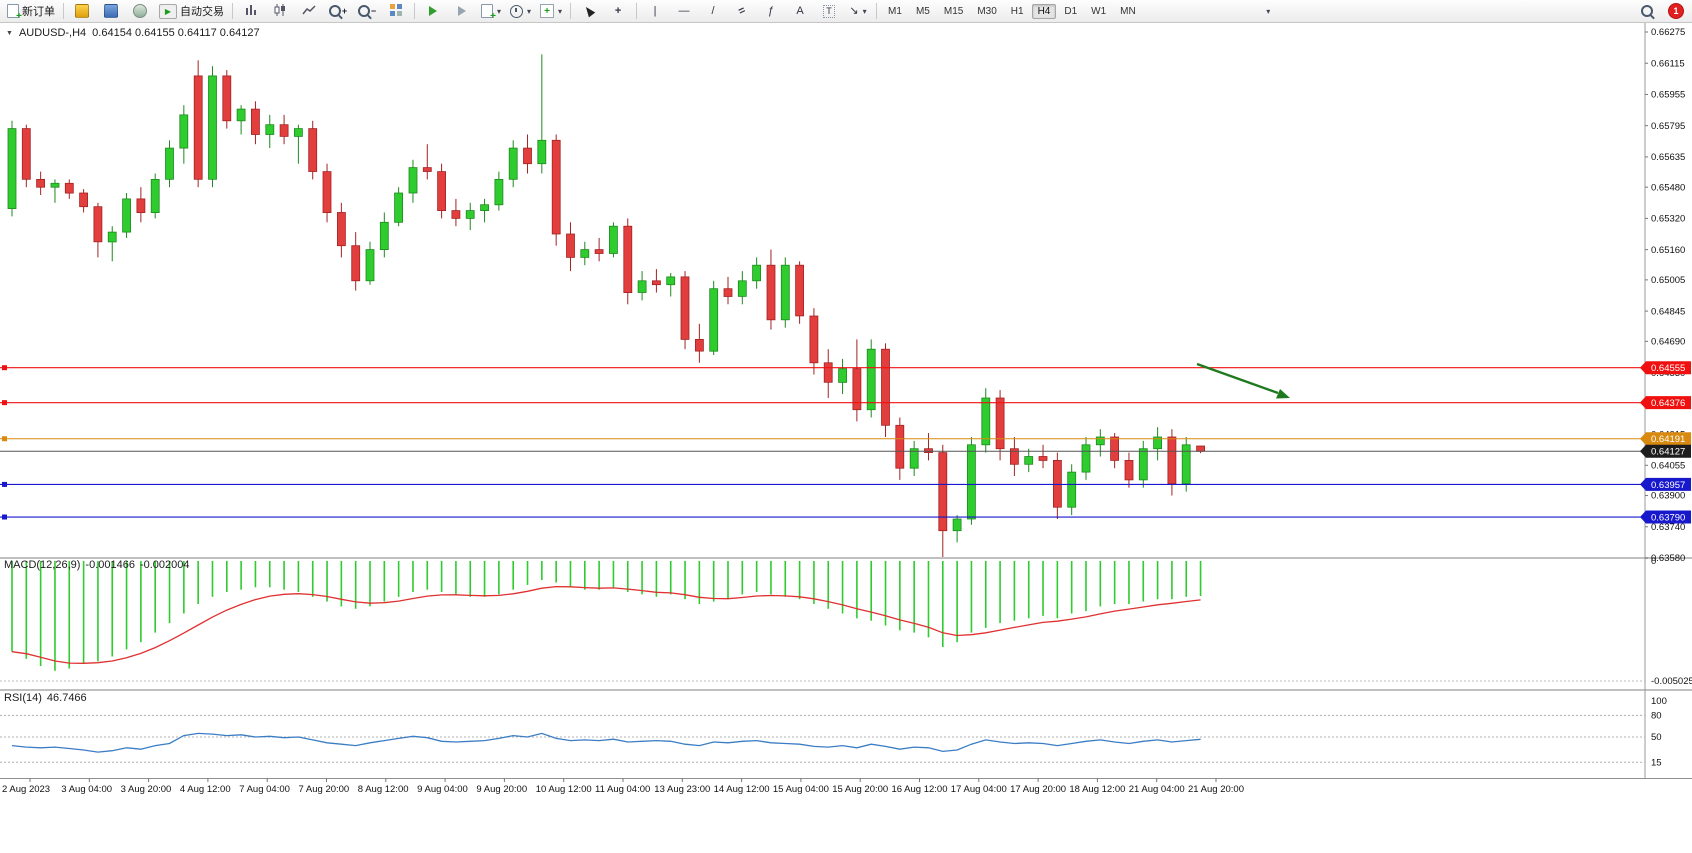 The width and height of the screenshot is (1692, 853). What do you see at coordinates (1099, 11) in the screenshot?
I see `timeframe-w1-button: W1` at bounding box center [1099, 11].